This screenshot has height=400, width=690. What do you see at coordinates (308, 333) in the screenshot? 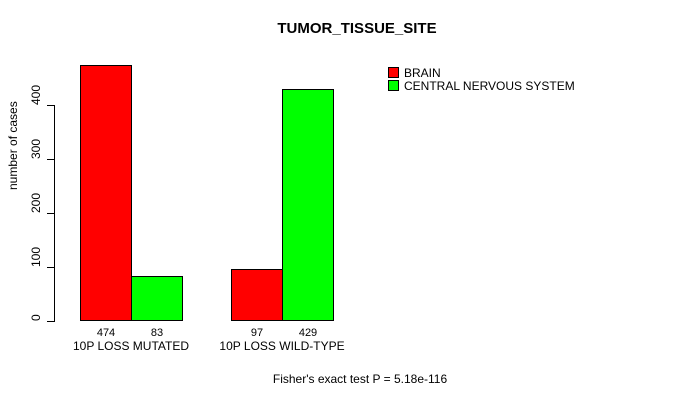
I see `bar-value-label: 429` at bounding box center [308, 333].